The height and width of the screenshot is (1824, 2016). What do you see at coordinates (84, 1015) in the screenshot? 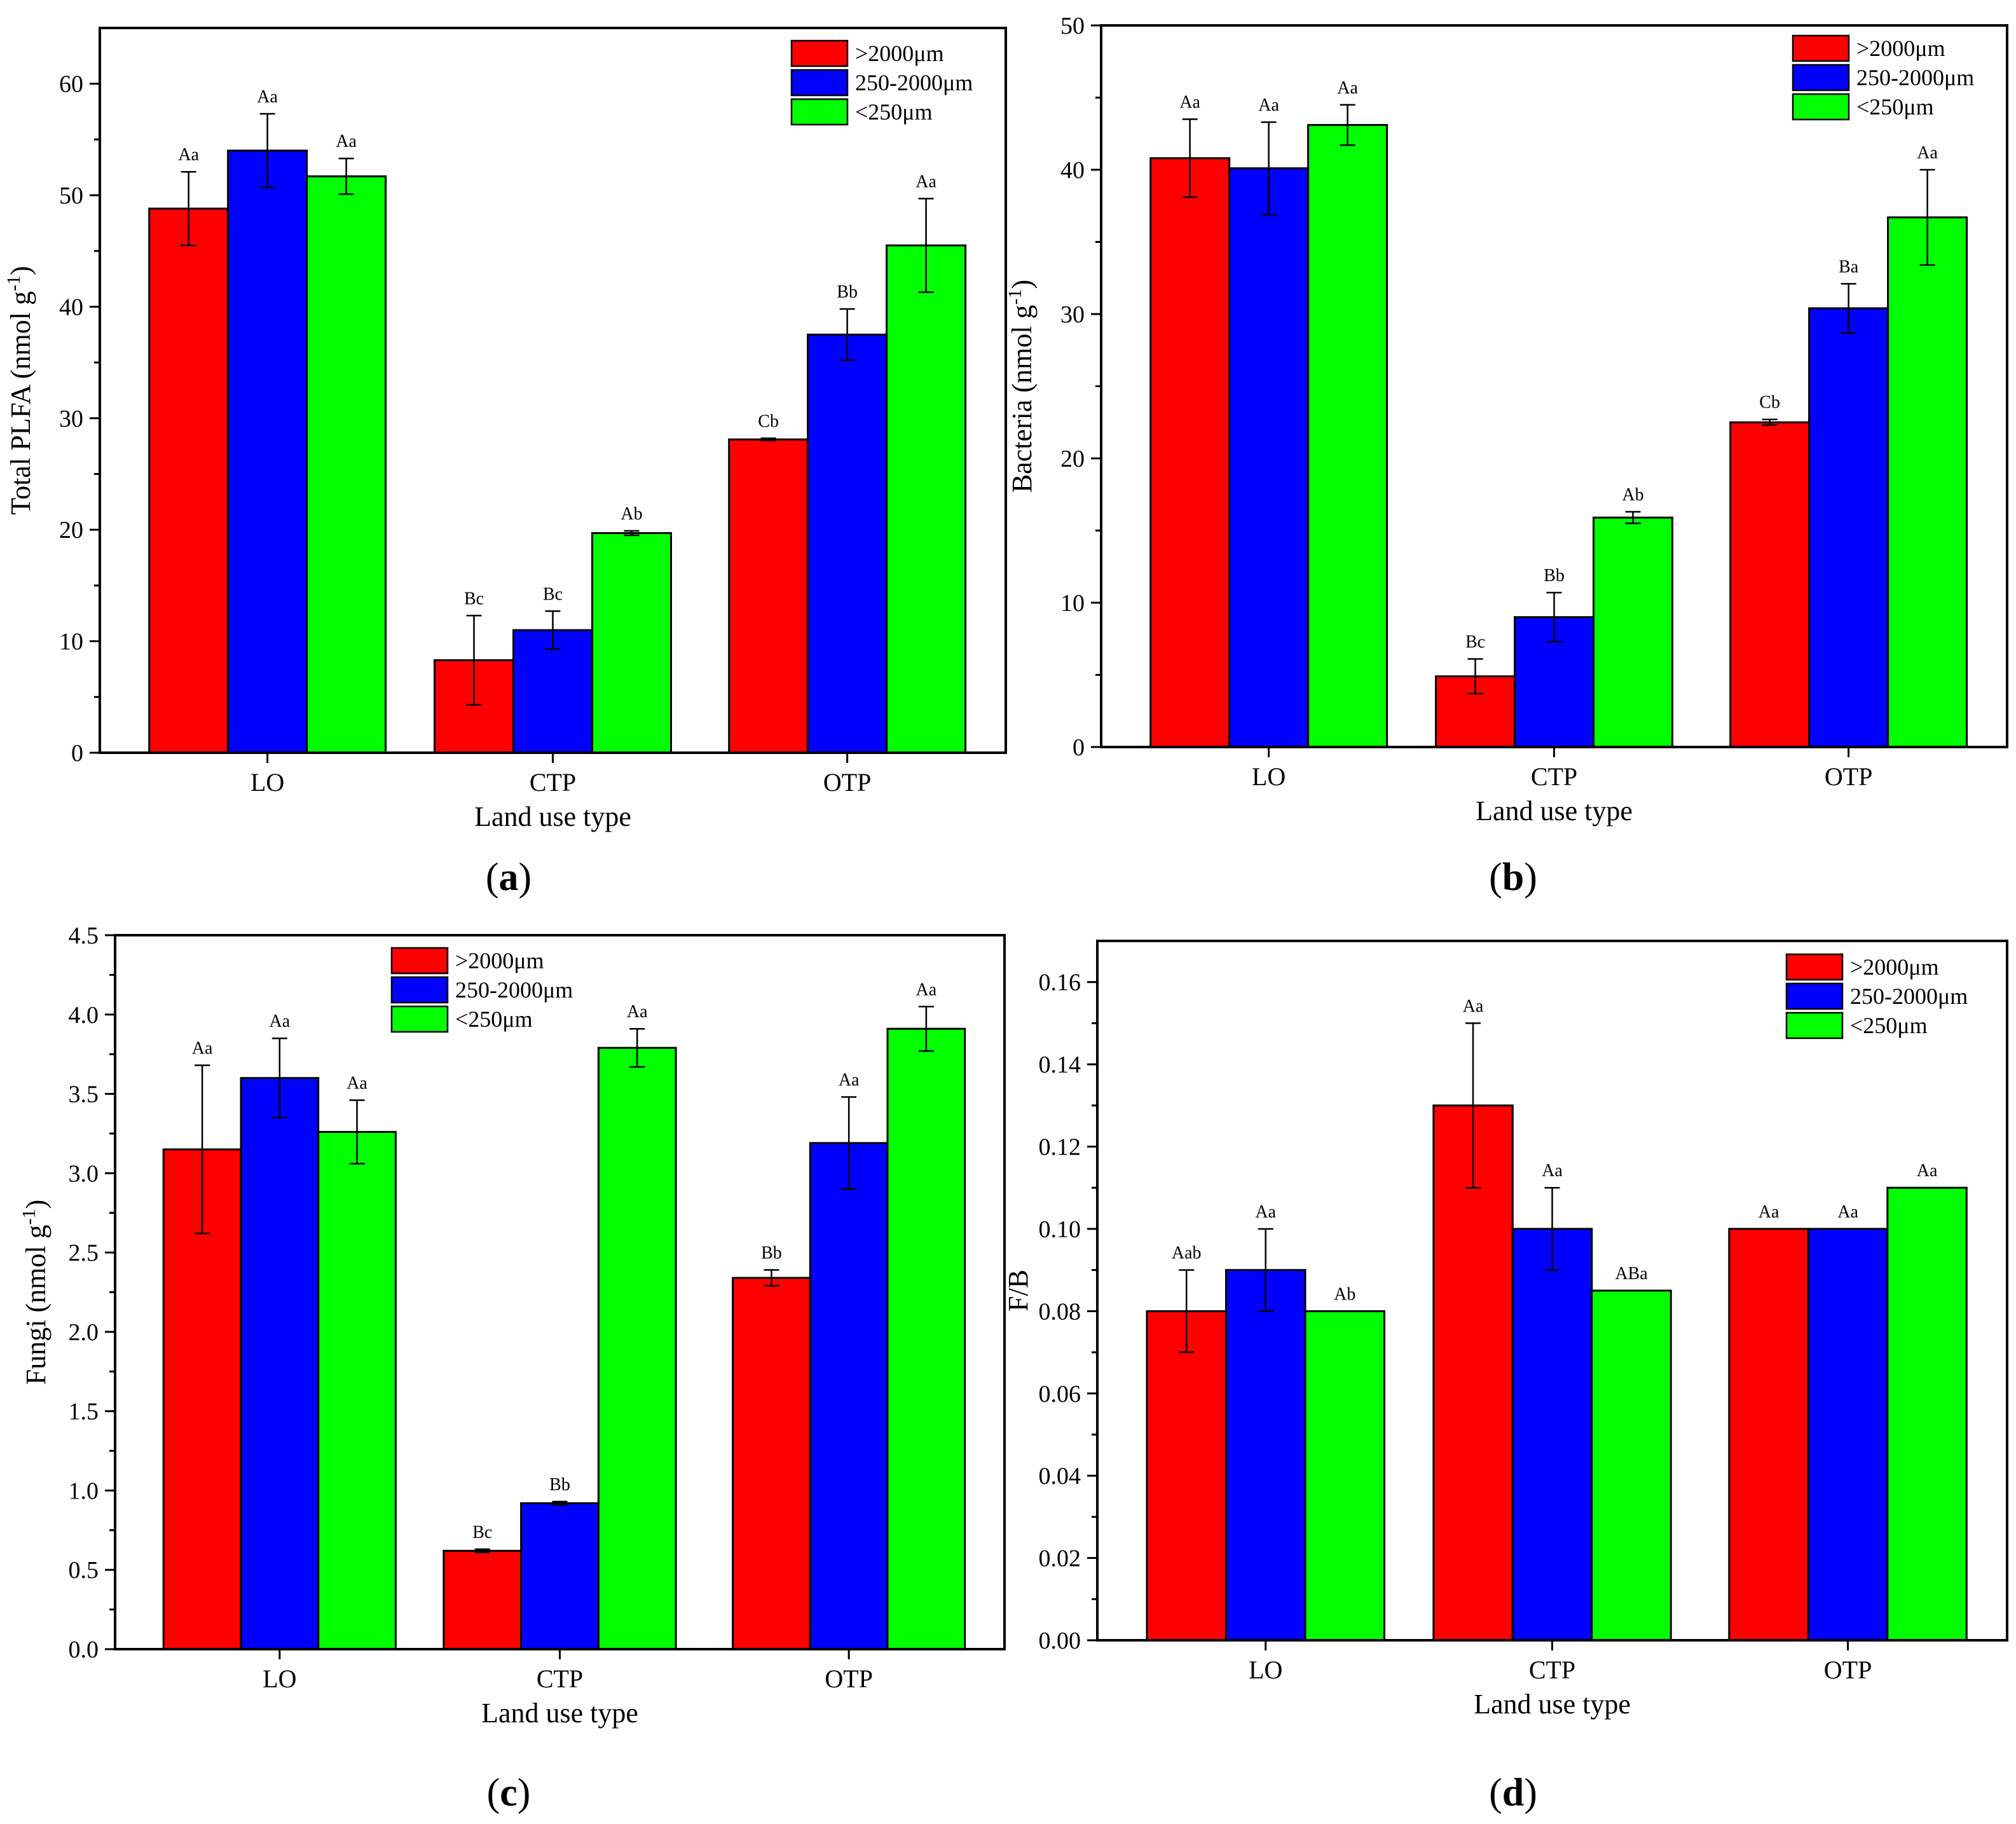
I see `y-tick-label: 4.0` at bounding box center [84, 1015].